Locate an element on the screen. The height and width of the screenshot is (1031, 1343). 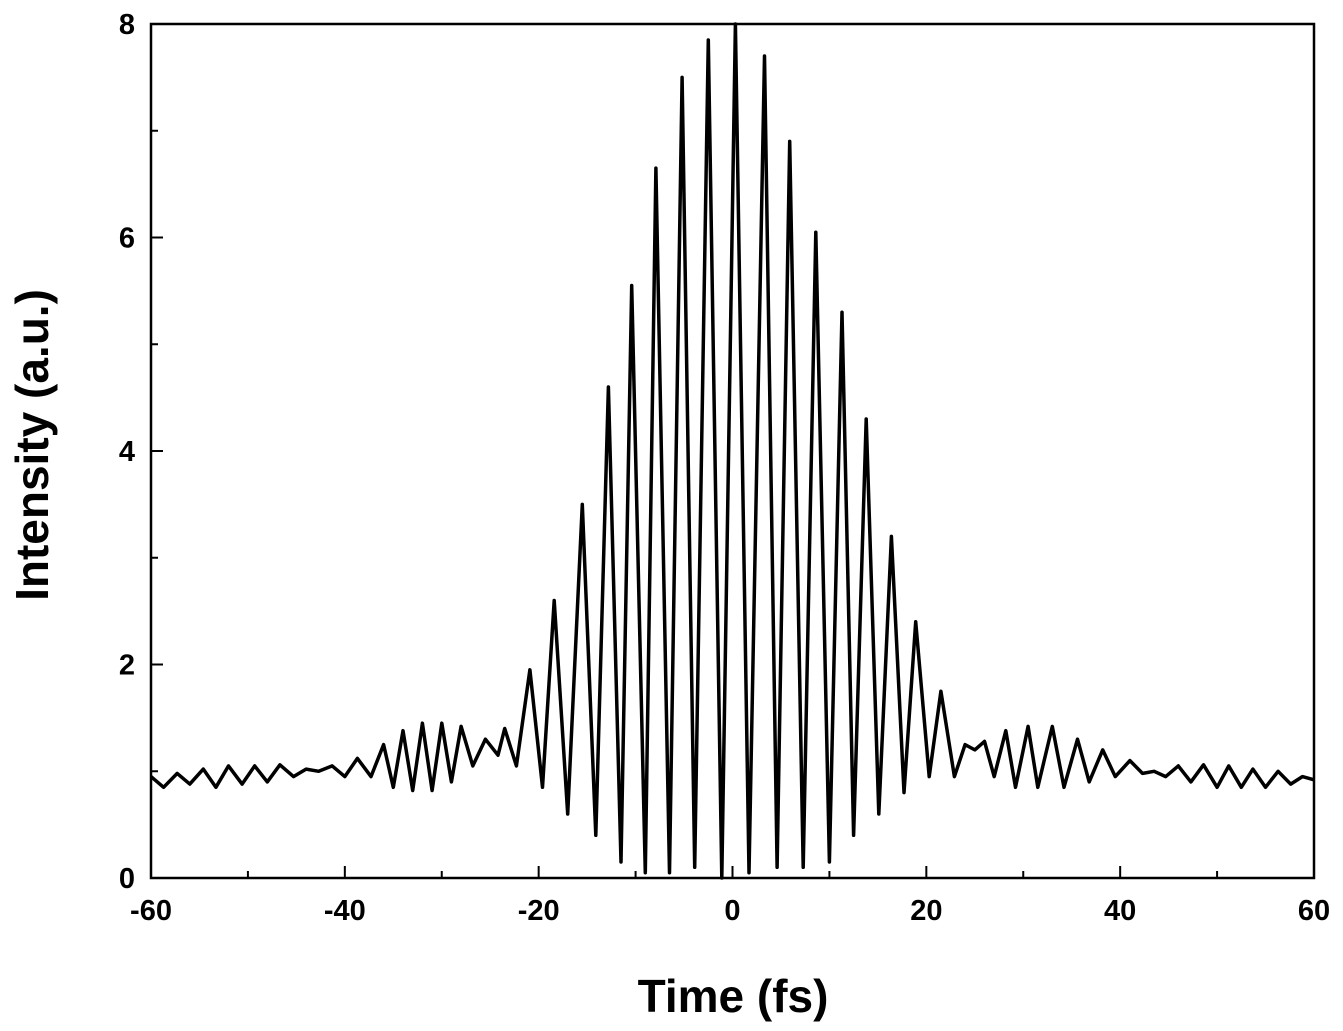
y-tick-label: 8 is located at coordinates (127, 25).